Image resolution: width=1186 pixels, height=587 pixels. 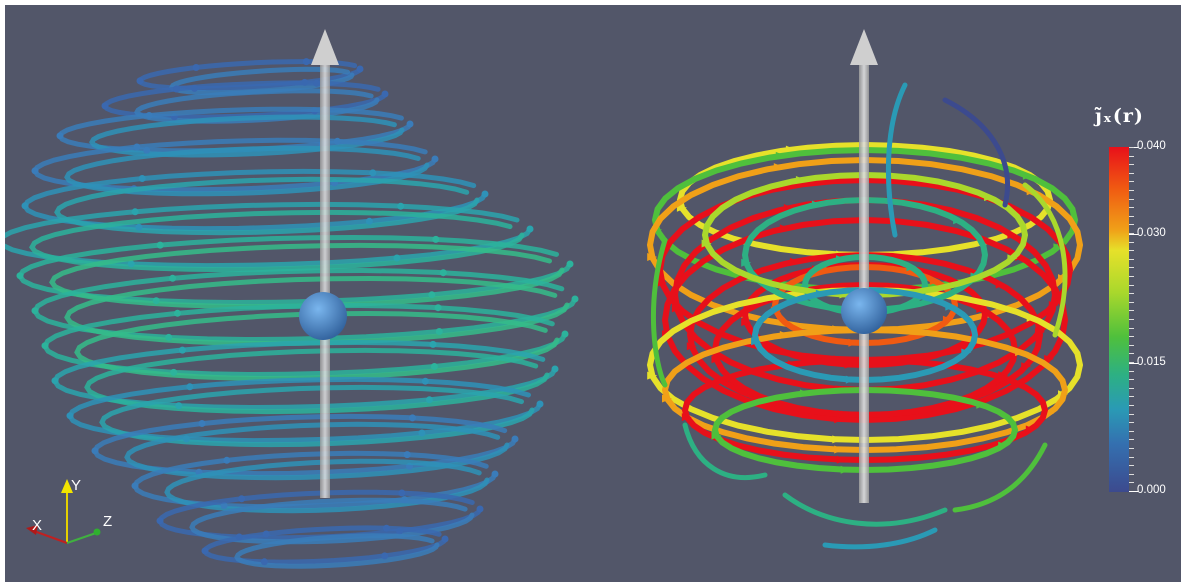 What do you see at coordinates (76, 485) in the screenshot?
I see `y-axis-label: Y` at bounding box center [76, 485].